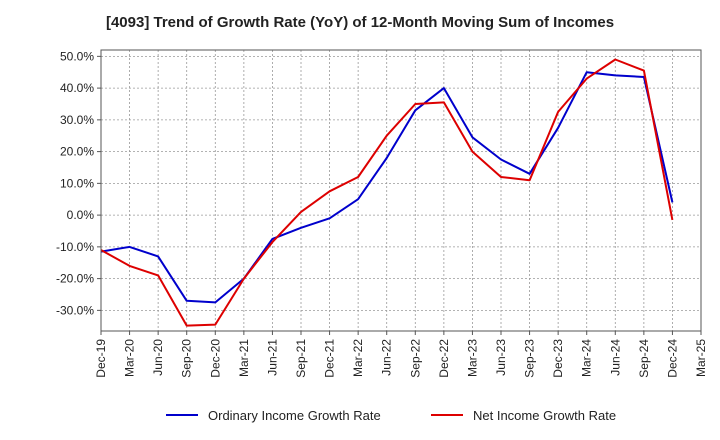  What do you see at coordinates (447, 415) in the screenshot?
I see `legend-swatch-net-income` at bounding box center [447, 415].